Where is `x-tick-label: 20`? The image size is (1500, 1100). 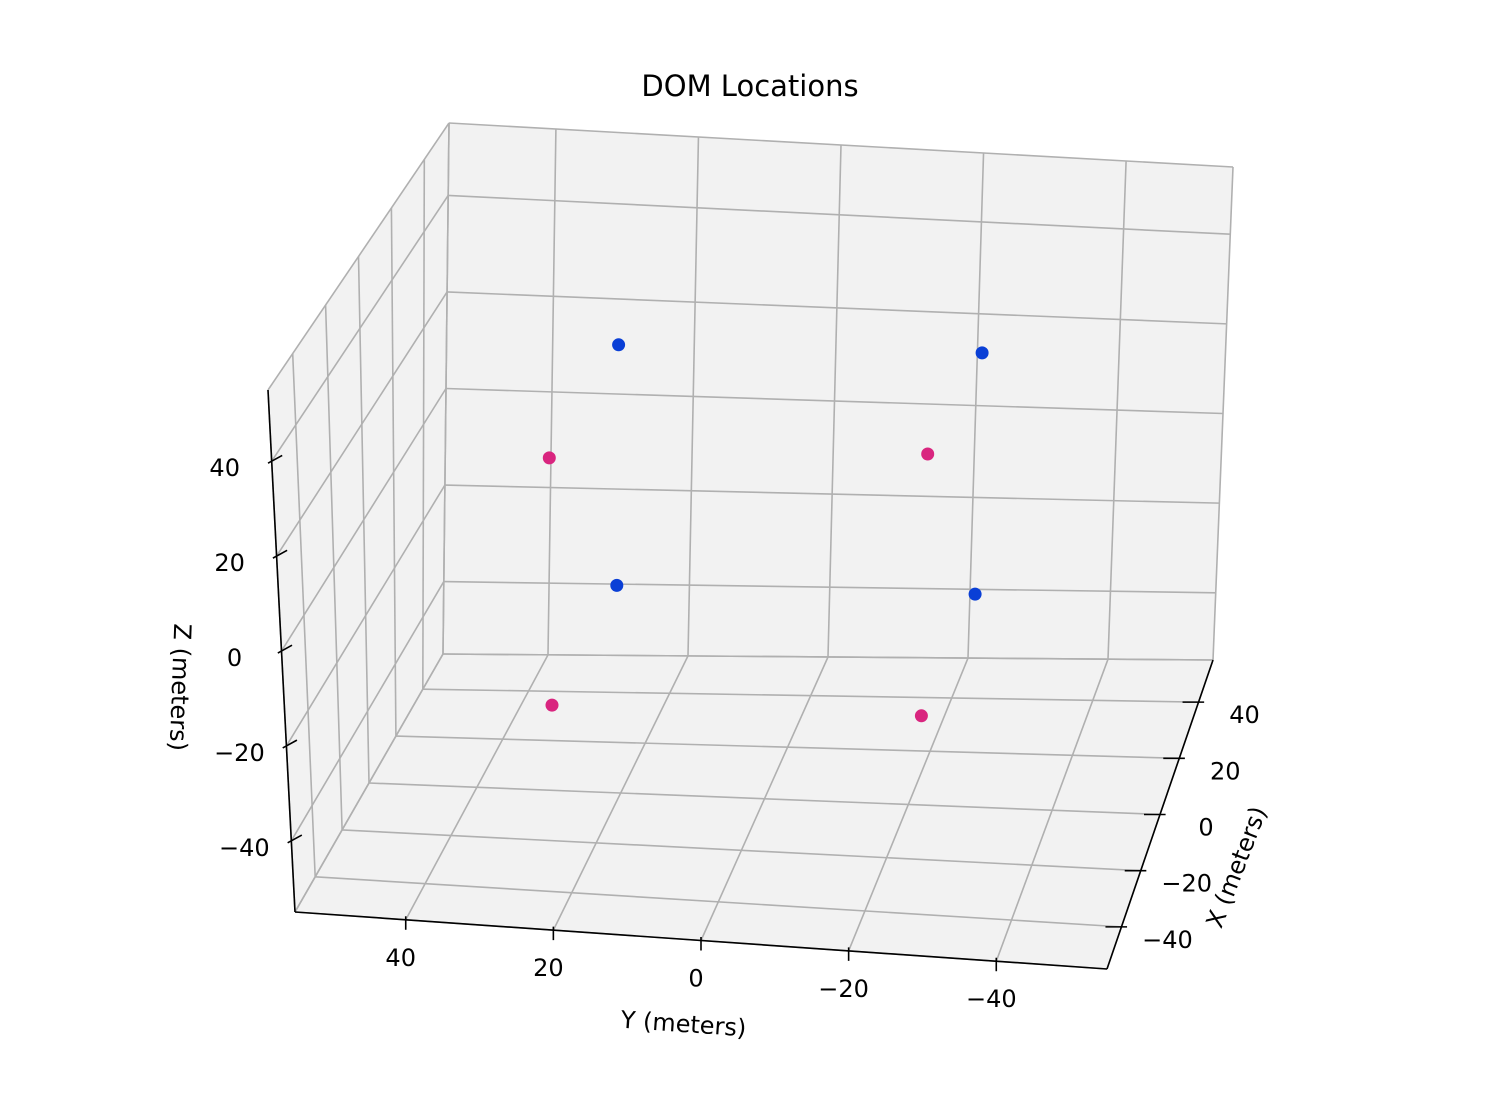
x-tick-label: 20 is located at coordinates (1225, 771).